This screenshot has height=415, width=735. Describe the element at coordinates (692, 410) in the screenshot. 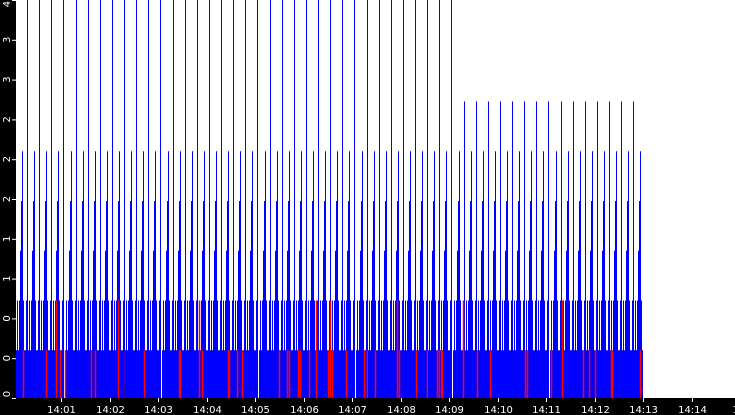

I see `x-tick-label: 14:14` at that location.